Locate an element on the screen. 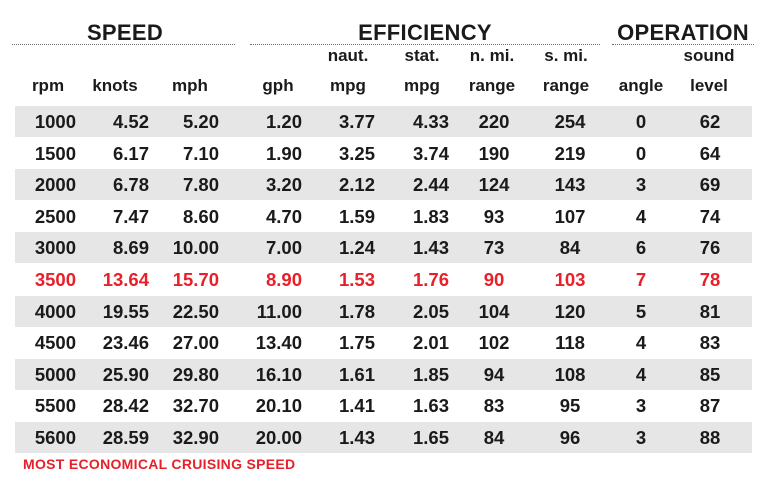 This screenshot has height=497, width=760. cell-sound-level: 81 is located at coordinates (710, 311).